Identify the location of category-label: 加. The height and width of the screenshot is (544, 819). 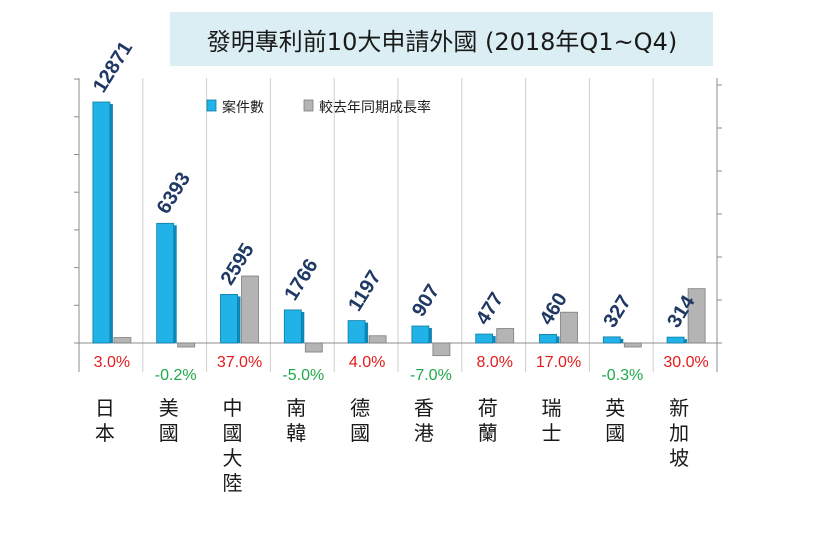
(679, 433).